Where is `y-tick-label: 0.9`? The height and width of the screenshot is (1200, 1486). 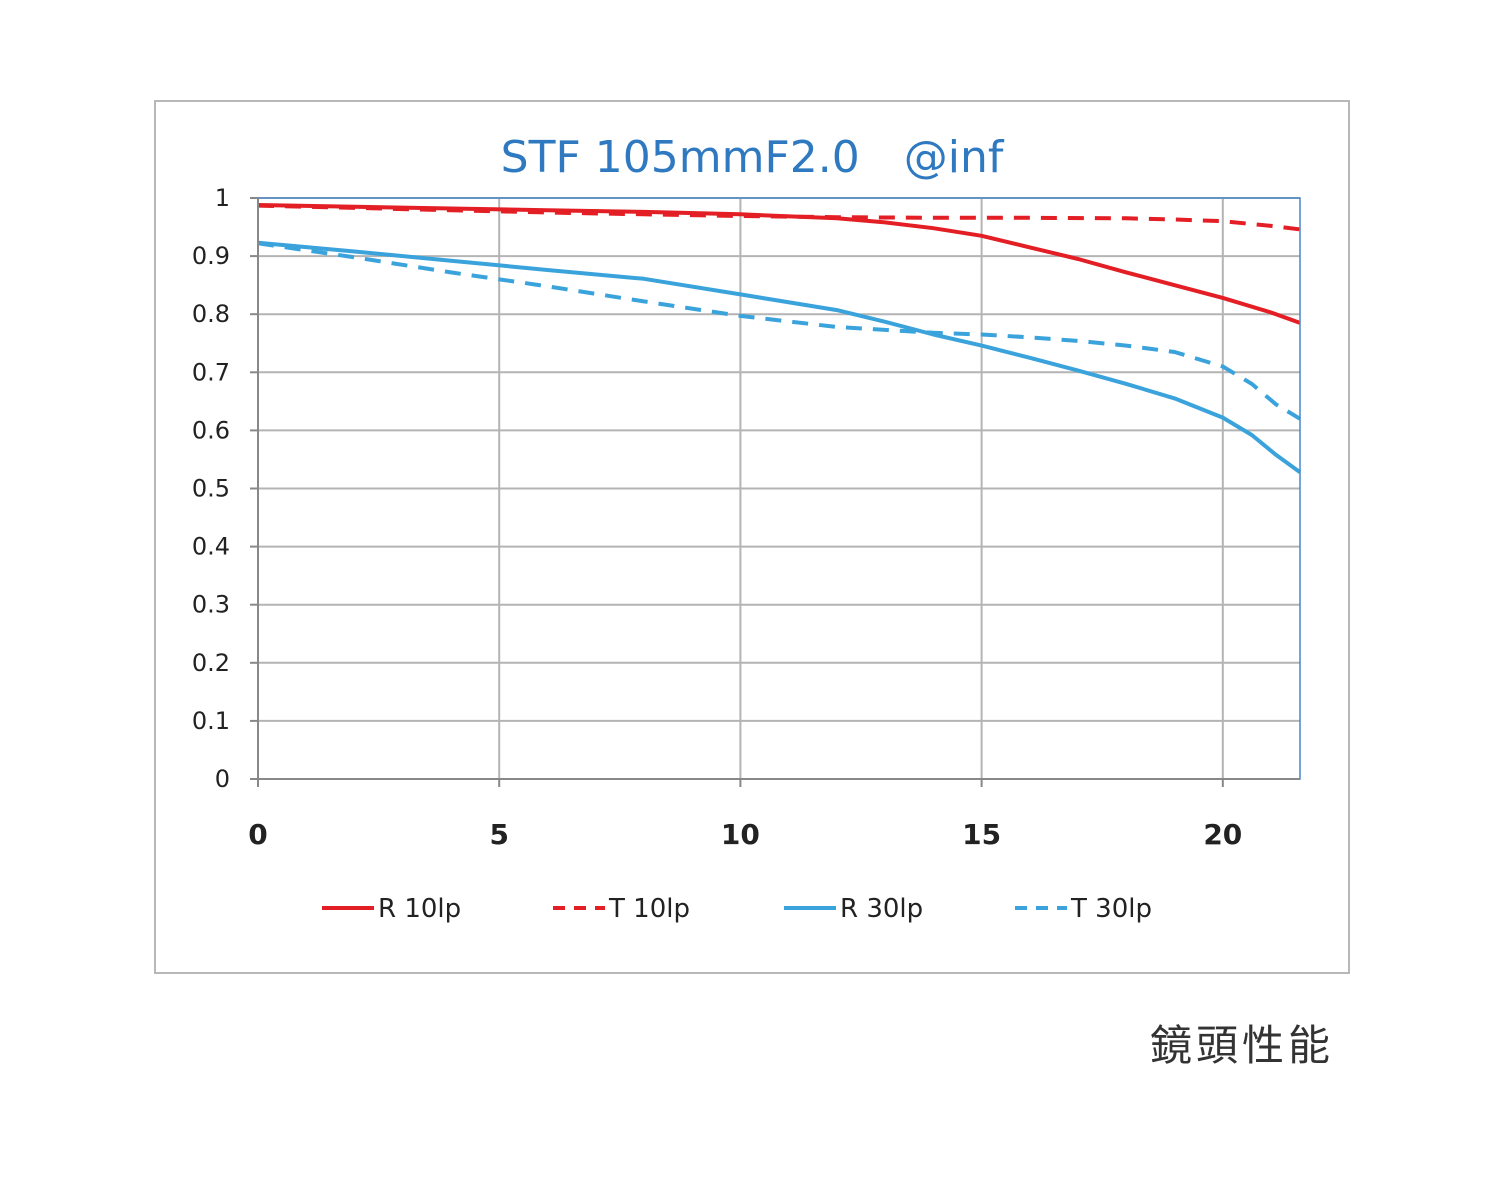
y-tick-label: 0.9 is located at coordinates (211, 256).